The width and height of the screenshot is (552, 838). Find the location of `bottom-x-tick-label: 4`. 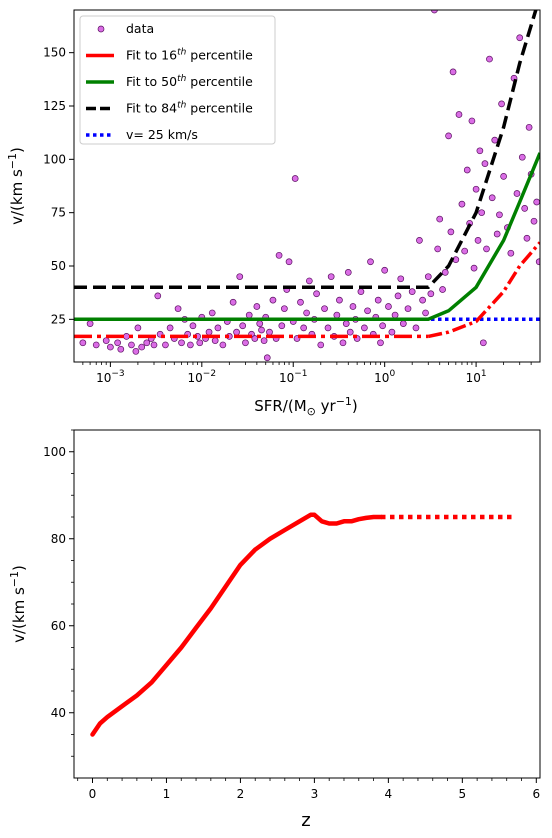

bottom-x-tick-label: 4 is located at coordinates (389, 794).